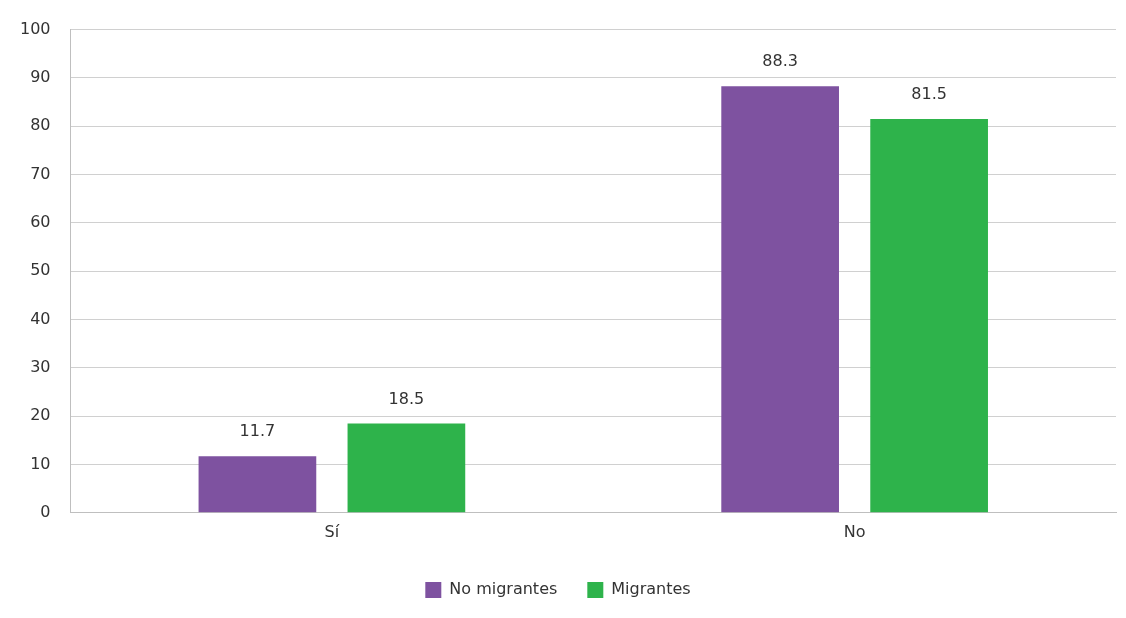 This screenshot has height=618, width=1126. I want to click on y-tick-label: 50, so click(40, 270).